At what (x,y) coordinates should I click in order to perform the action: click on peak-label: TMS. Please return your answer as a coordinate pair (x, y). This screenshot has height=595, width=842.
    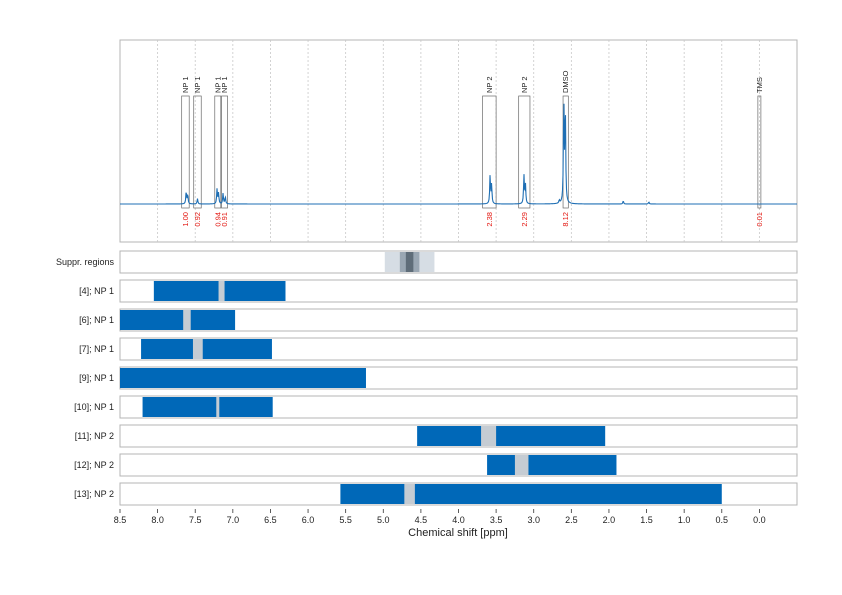
    Looking at the image, I should click on (759, 85).